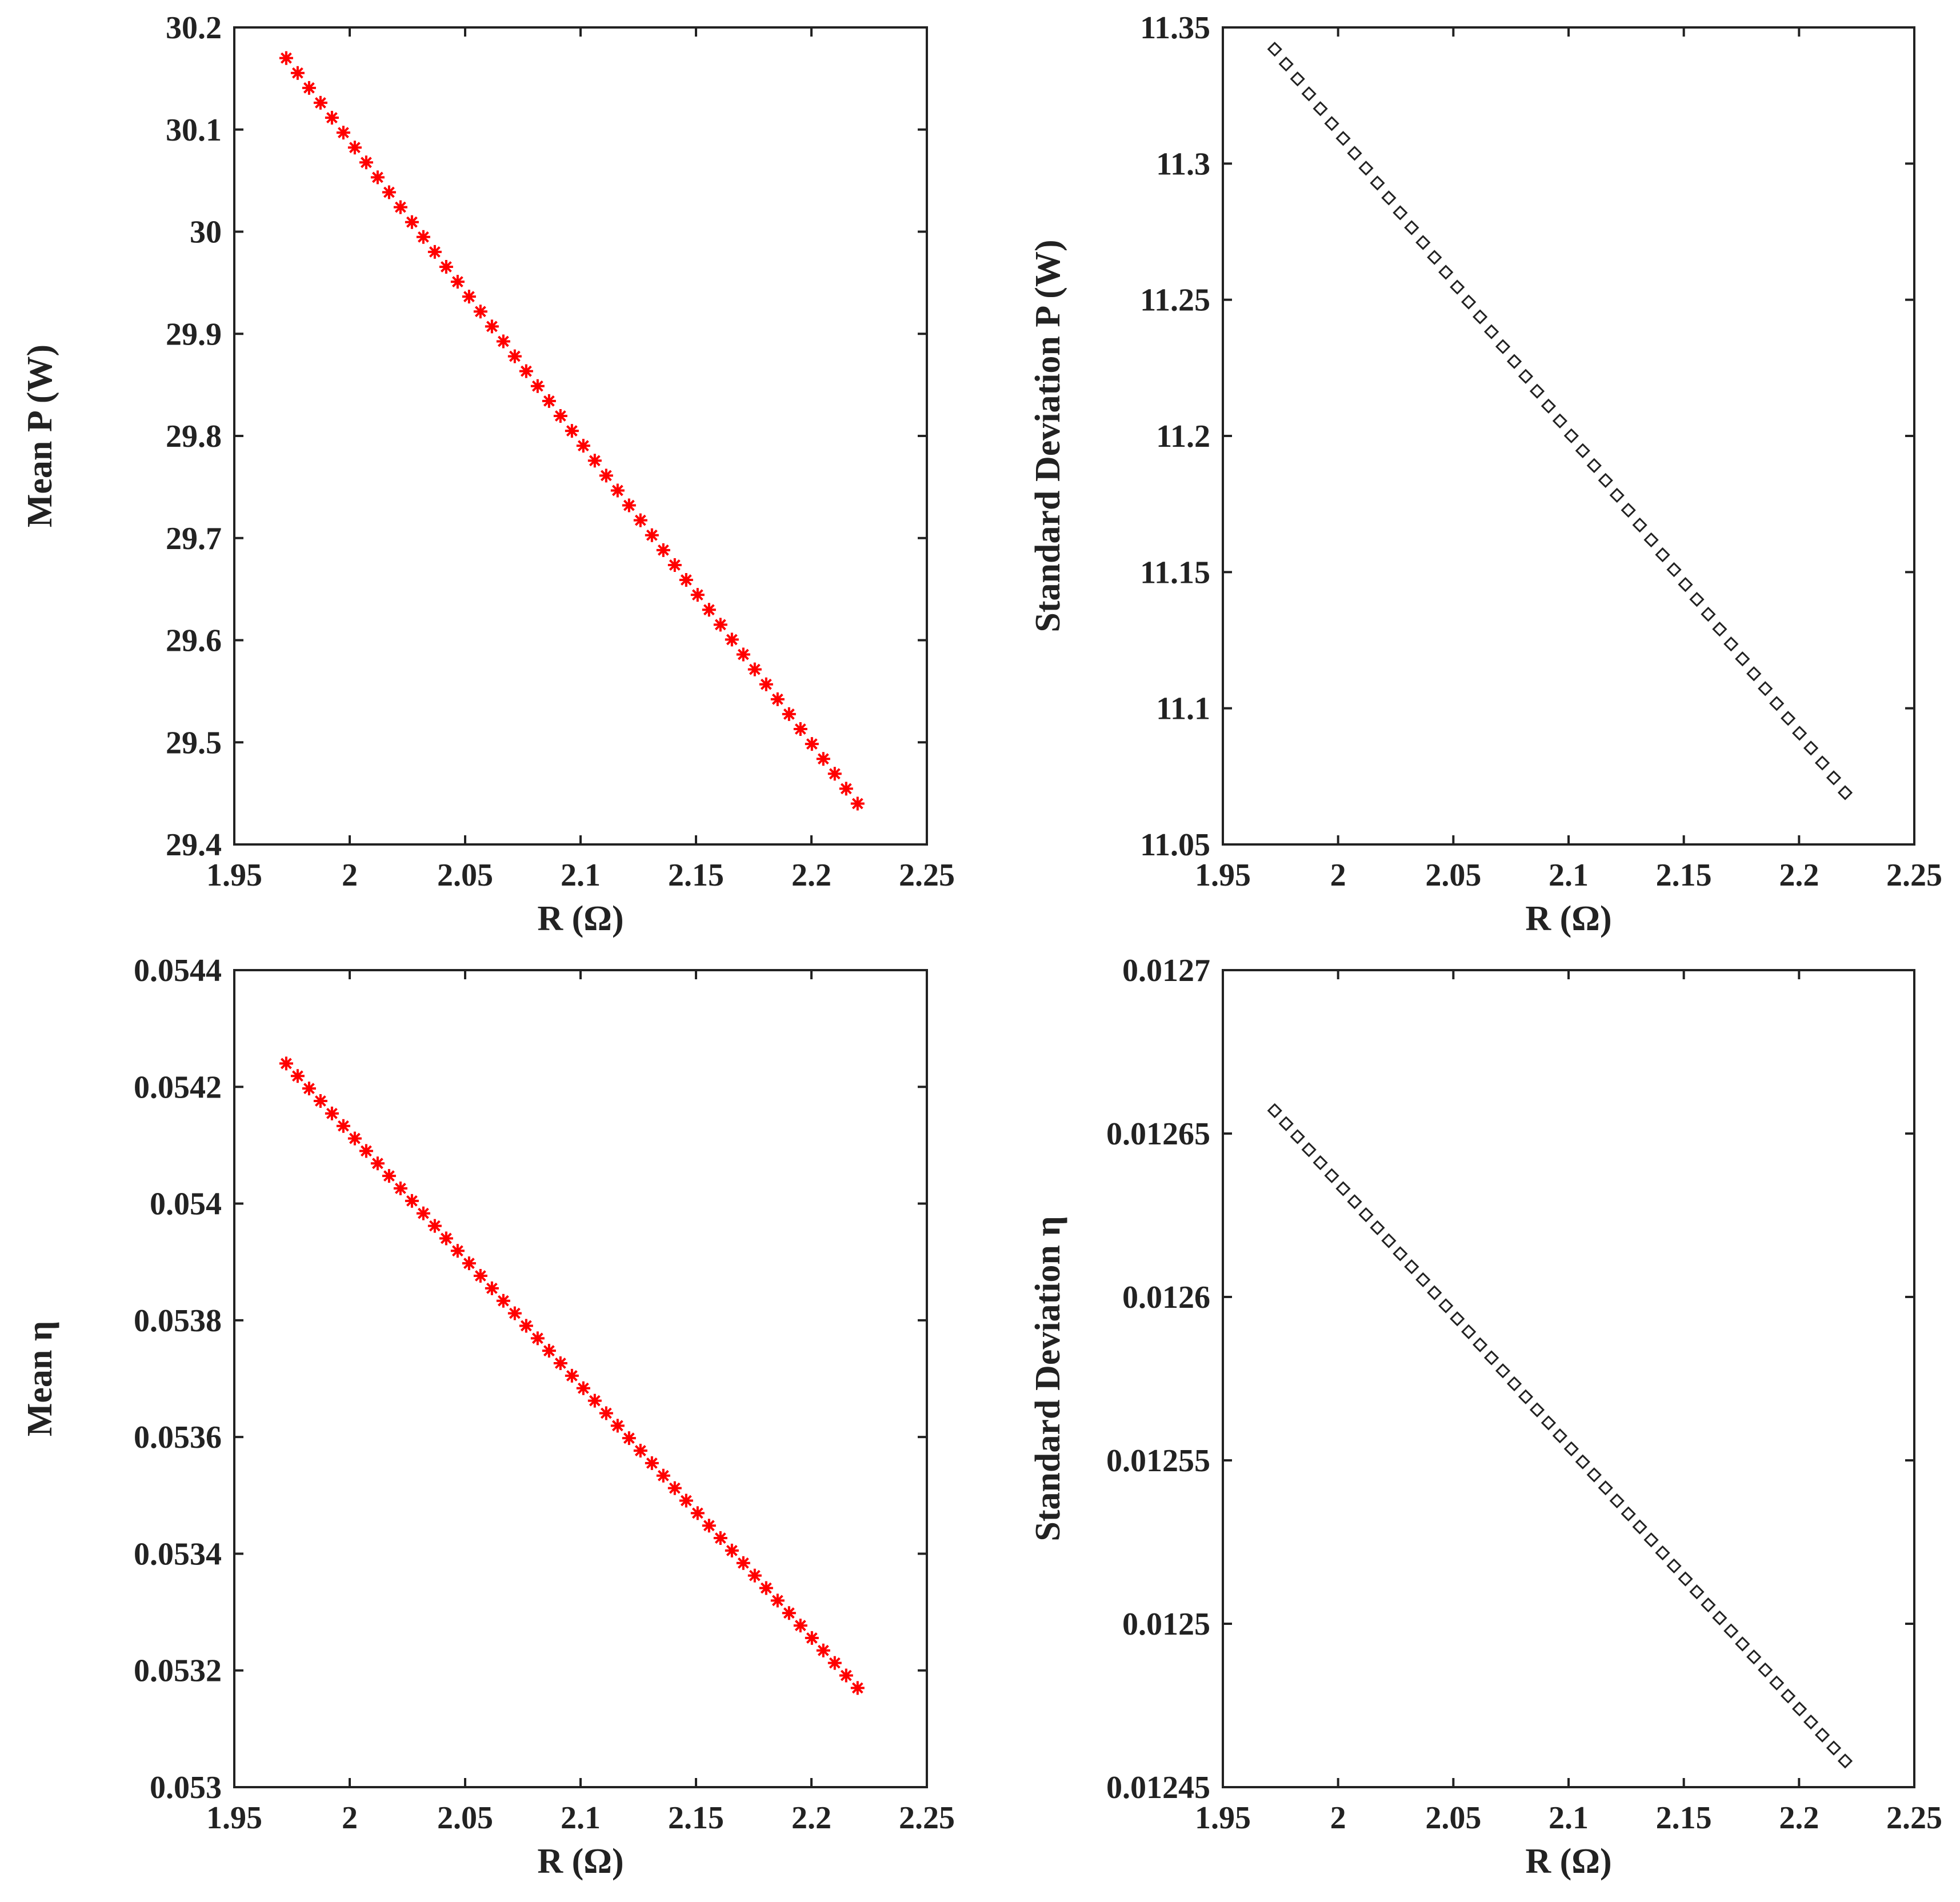 The width and height of the screenshot is (1960, 1902). I want to click on x-tick-label: 2.2, so click(811, 875).